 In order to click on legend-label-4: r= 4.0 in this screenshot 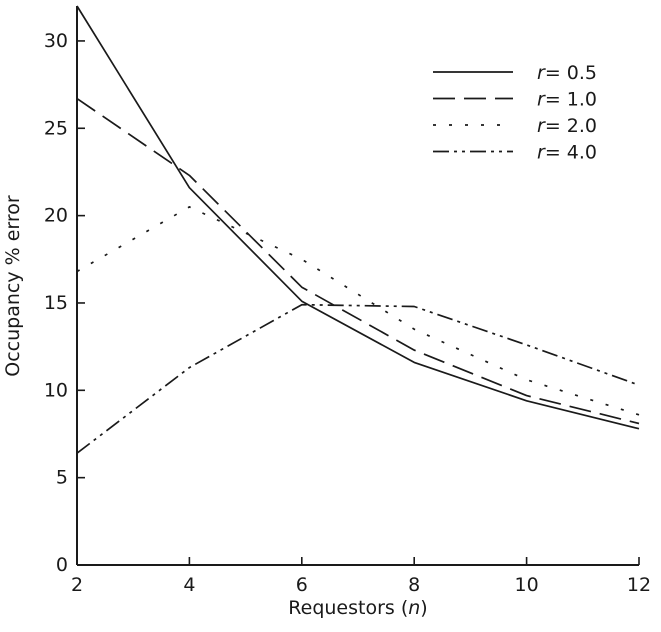, I will do `click(567, 153)`.